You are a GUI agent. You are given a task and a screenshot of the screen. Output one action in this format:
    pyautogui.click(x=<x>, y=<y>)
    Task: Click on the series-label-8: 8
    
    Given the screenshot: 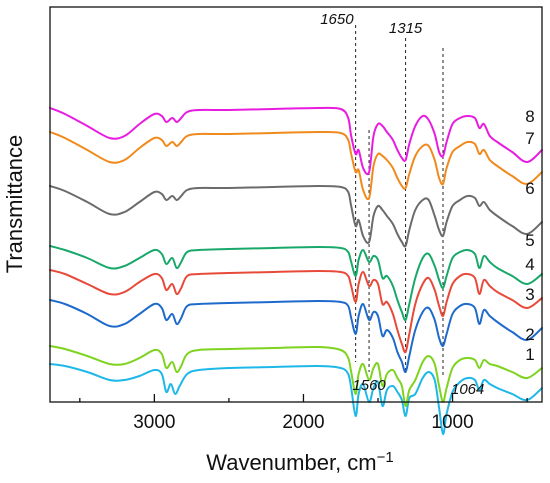 What is the action you would take?
    pyautogui.click(x=529, y=116)
    